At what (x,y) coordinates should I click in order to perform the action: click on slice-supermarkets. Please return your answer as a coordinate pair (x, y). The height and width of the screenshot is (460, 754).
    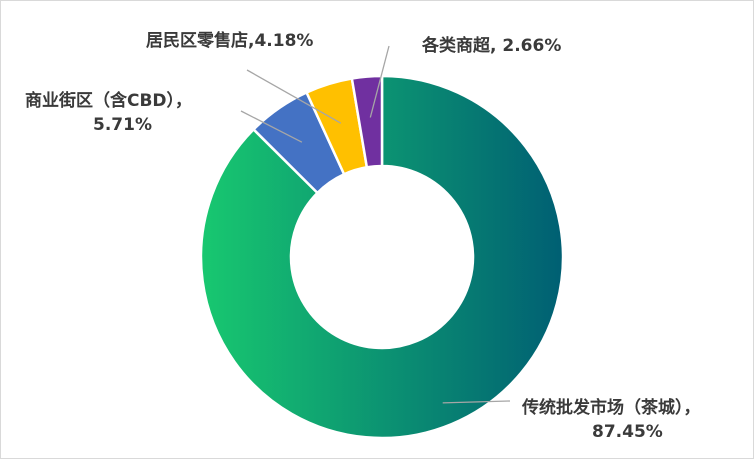
    Looking at the image, I should click on (367, 121).